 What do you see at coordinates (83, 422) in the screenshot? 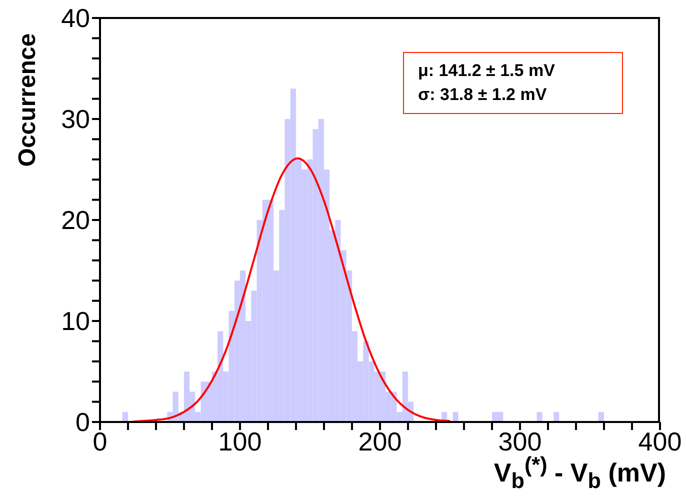
I see `y-tick-label: 0` at bounding box center [83, 422].